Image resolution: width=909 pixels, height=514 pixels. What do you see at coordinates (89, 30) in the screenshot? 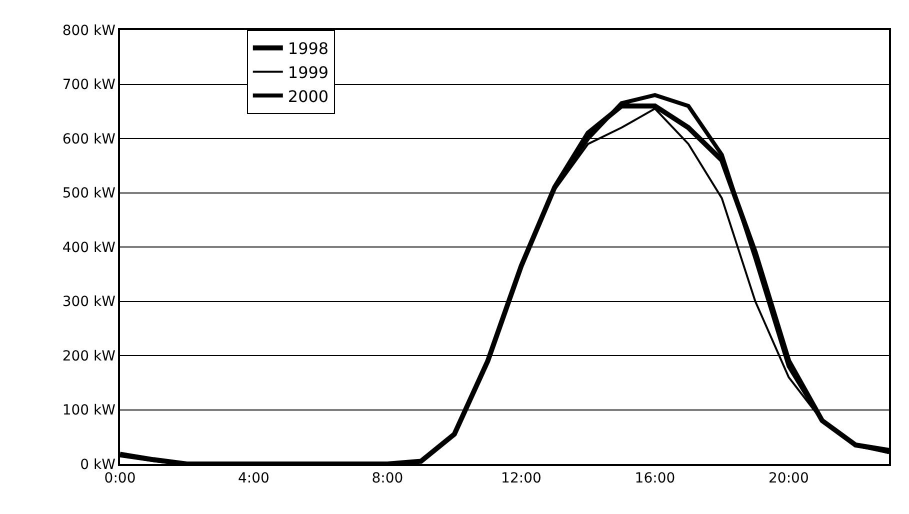
I see `y-tick-label: 800 kW` at bounding box center [89, 30].